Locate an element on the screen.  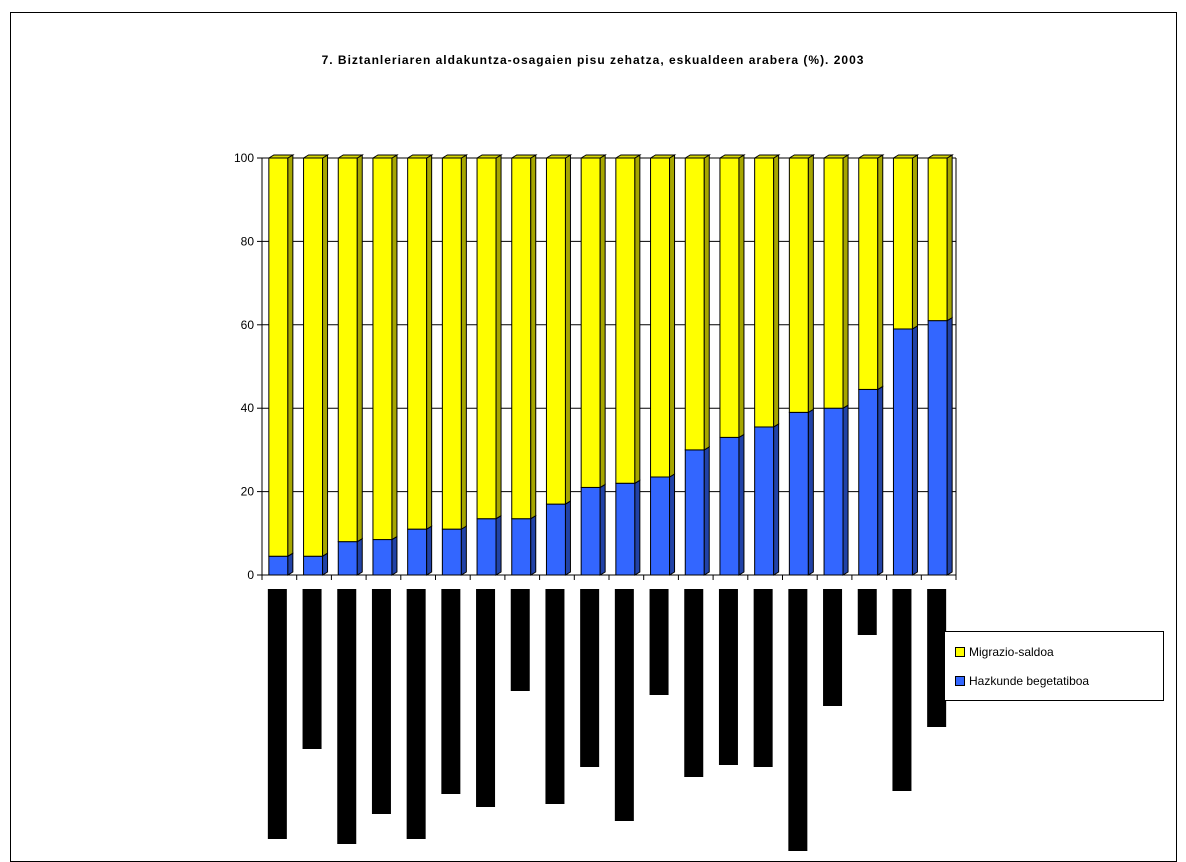
y-tick-label: 0 is located at coordinates (250, 575).